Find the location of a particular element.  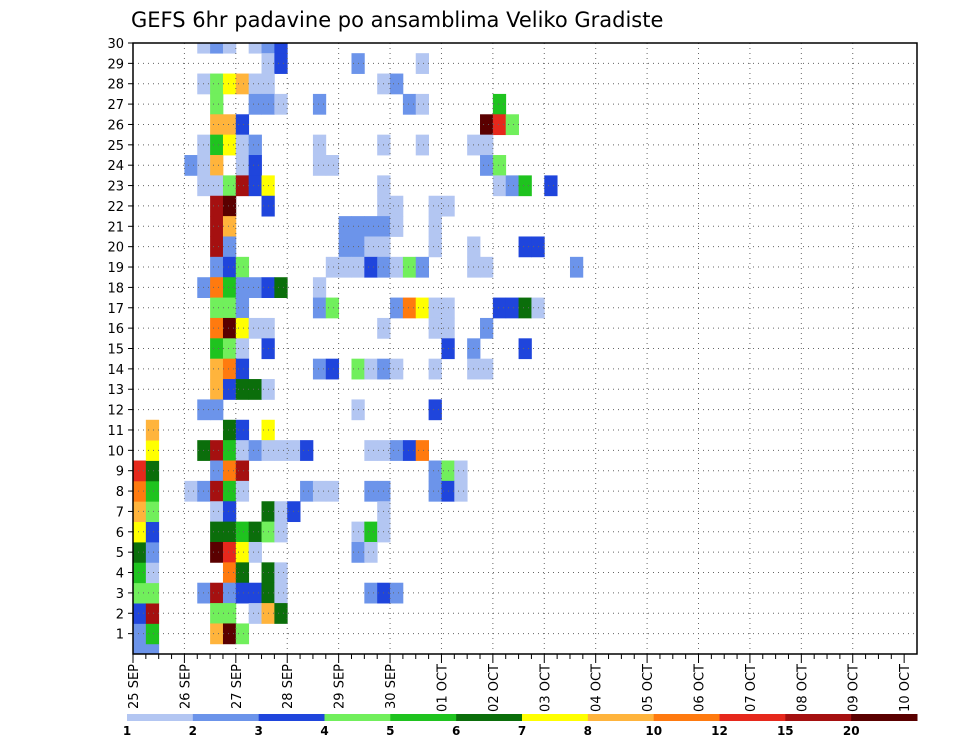

colorbar: 1 2 3 4 5 6 7 8 10 12 15 20 is located at coordinates (520, 726).